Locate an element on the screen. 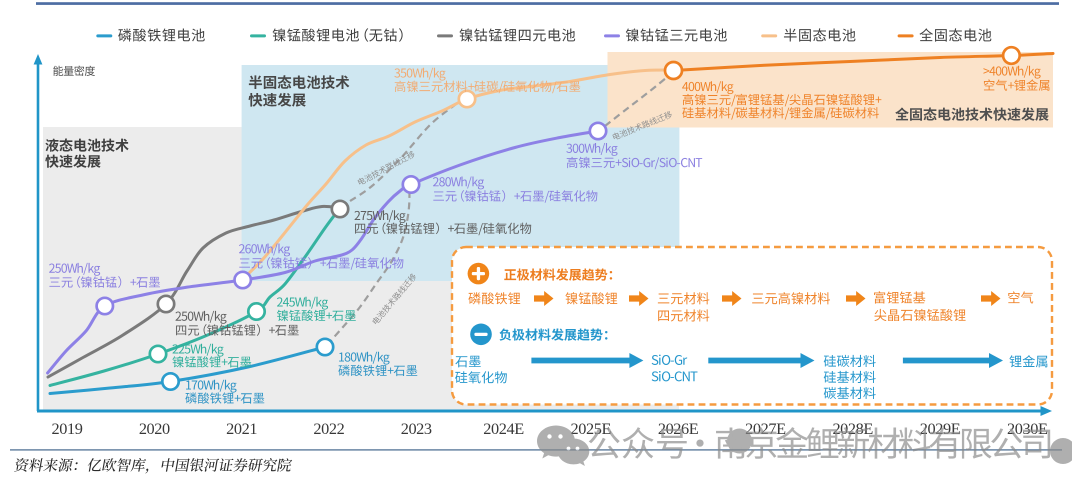 This screenshot has height=489, width=1072. svg-text: 2019 is located at coordinates (67, 428).